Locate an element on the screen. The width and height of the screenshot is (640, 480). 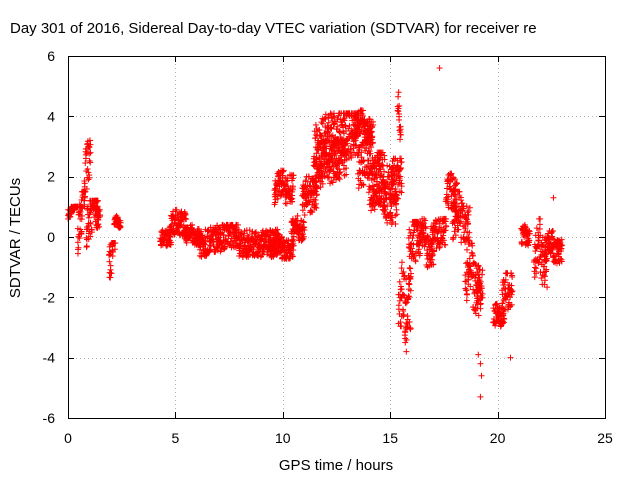
x-axis-title: GPS time / hours is located at coordinates (336, 465).